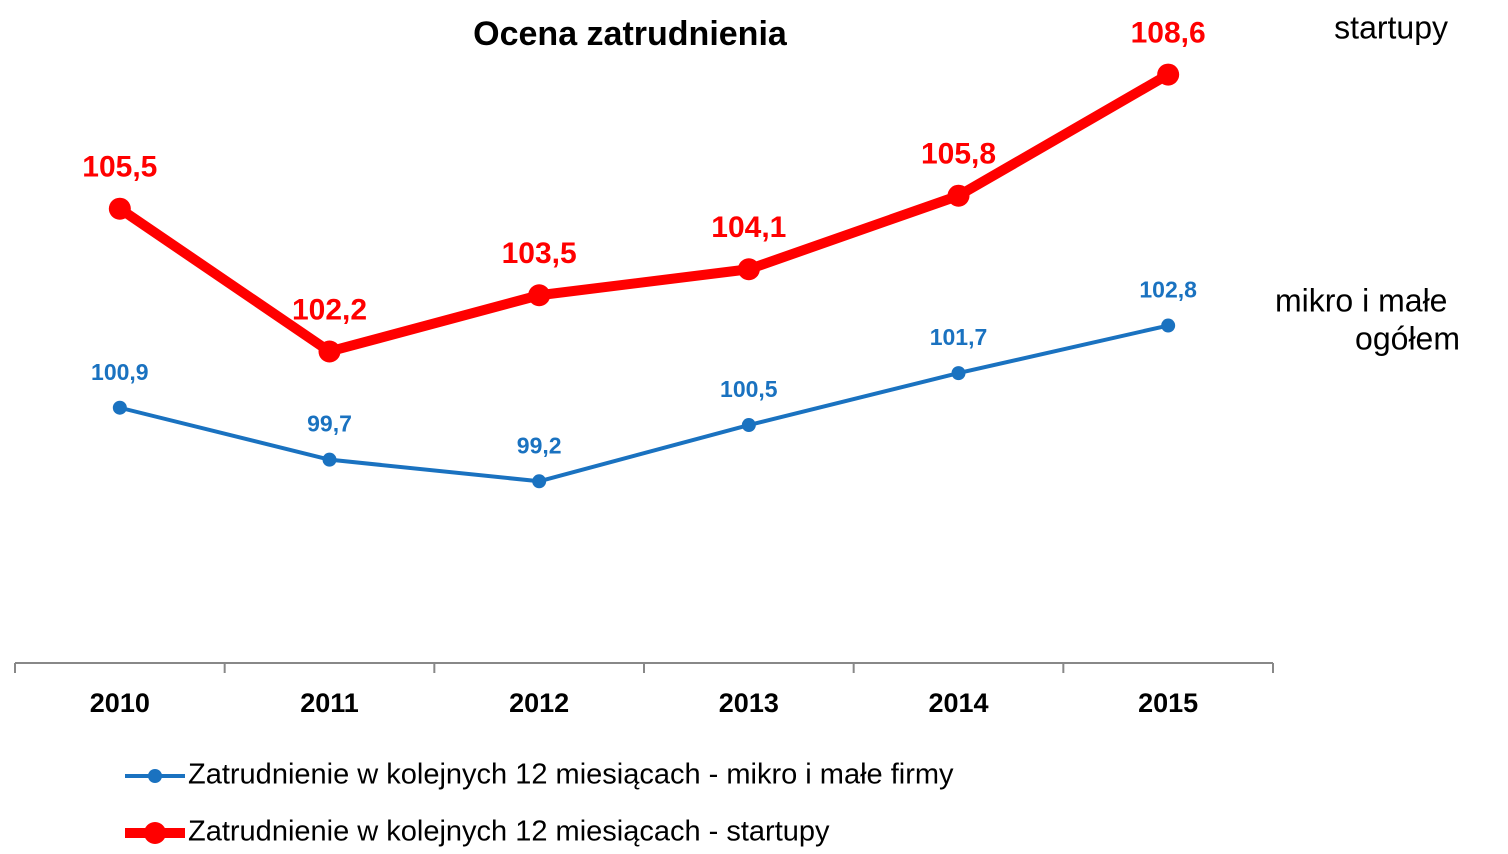 The image size is (1508, 854). Describe the element at coordinates (1407, 338) in the screenshot. I see `annotation: ogółem` at that location.